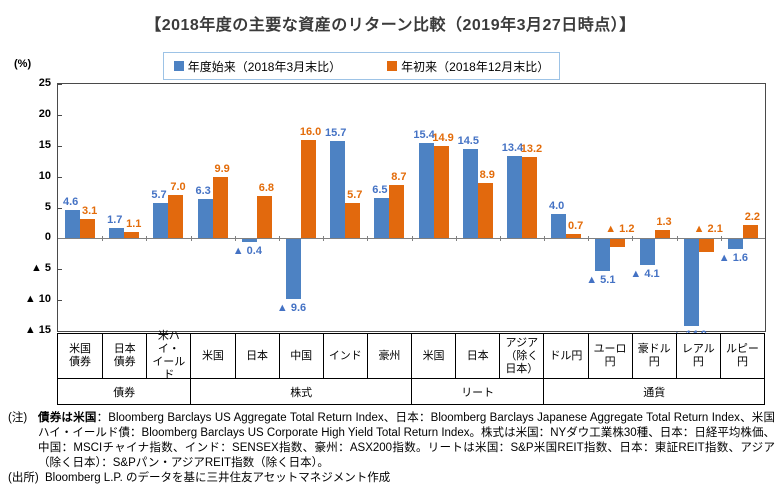  What do you see at coordinates (222, 169) in the screenshot?
I see `bar-label-calendar-ytd-3: 9.9` at bounding box center [222, 169].